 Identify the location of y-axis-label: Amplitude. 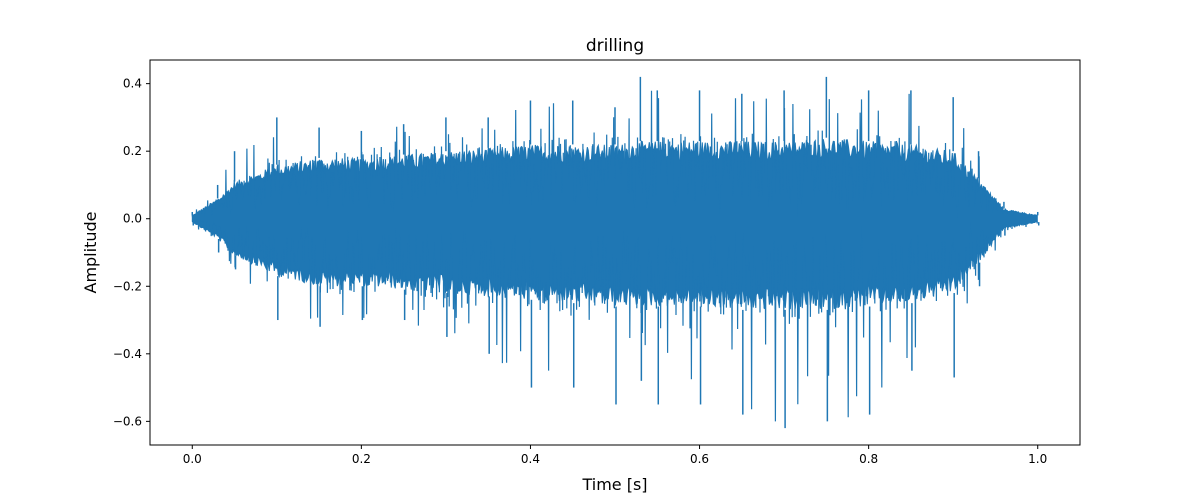
(90, 253).